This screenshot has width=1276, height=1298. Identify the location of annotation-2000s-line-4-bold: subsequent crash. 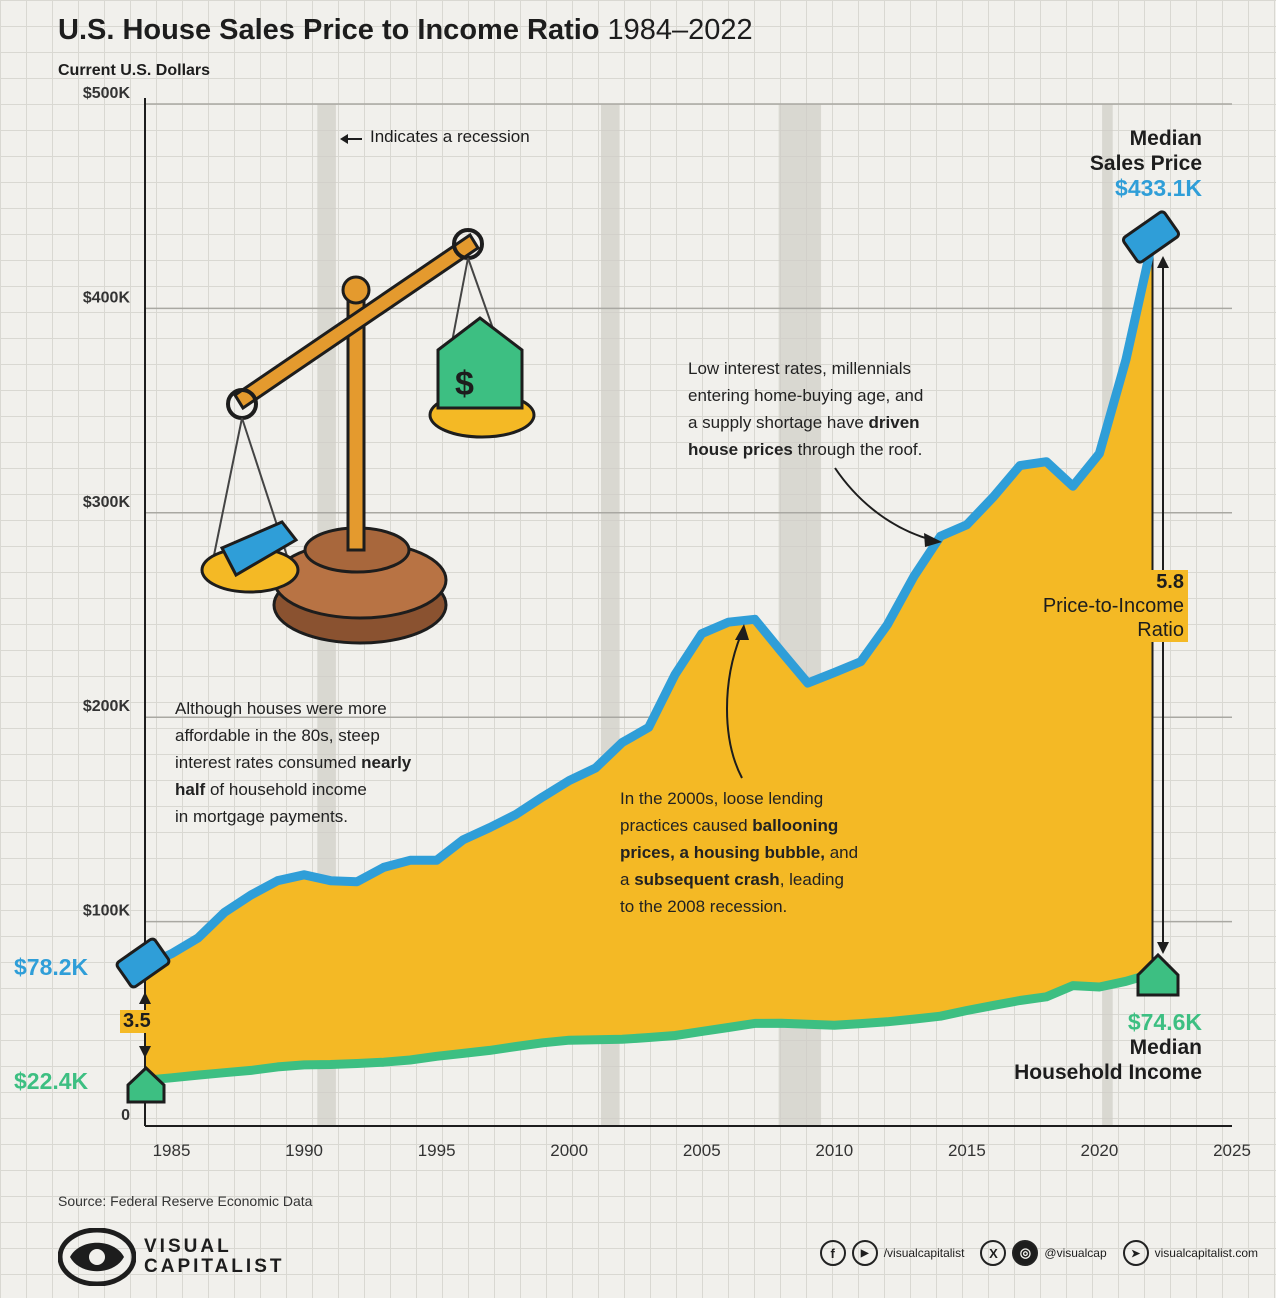
(707, 879).